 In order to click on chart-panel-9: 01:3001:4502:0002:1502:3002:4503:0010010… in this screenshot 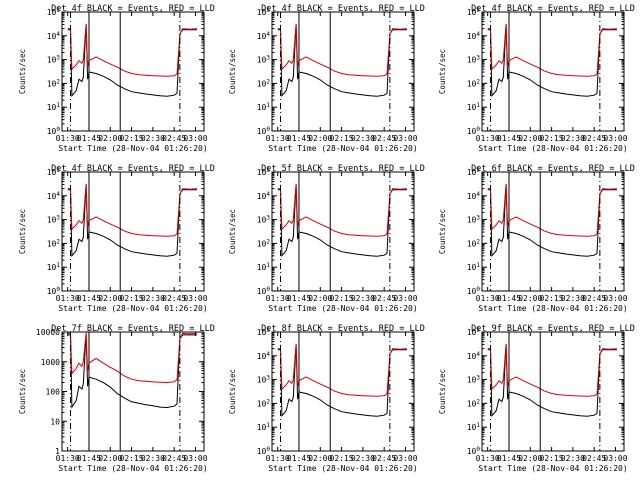, I will do `click(536, 398)`.